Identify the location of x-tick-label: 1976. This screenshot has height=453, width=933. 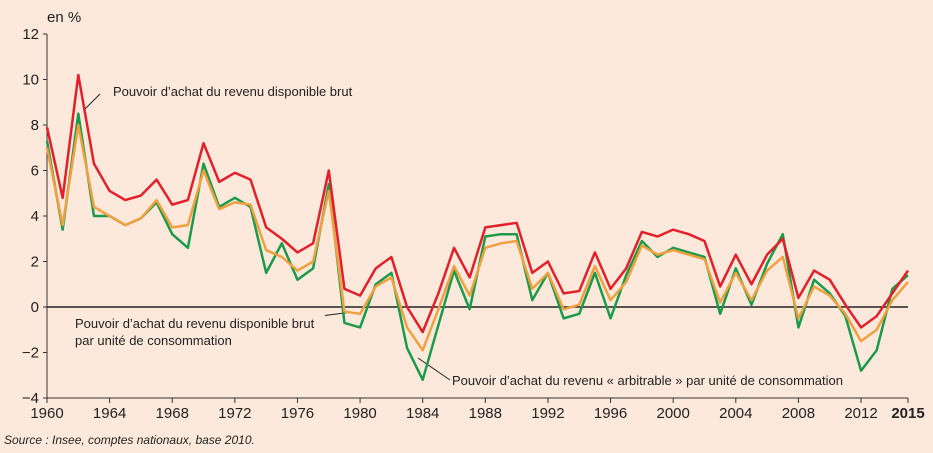
(297, 413).